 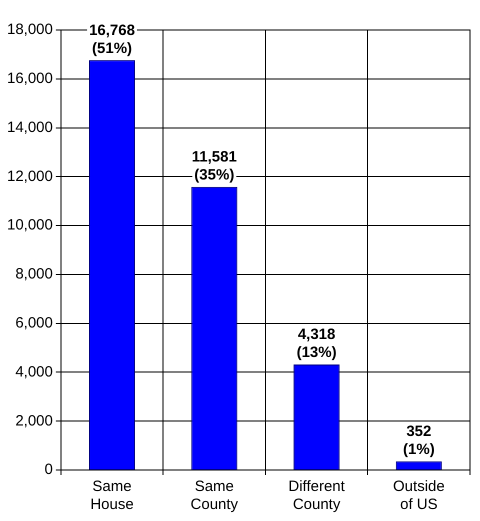 I want to click on y-tick-label: 0, so click(x=48, y=469).